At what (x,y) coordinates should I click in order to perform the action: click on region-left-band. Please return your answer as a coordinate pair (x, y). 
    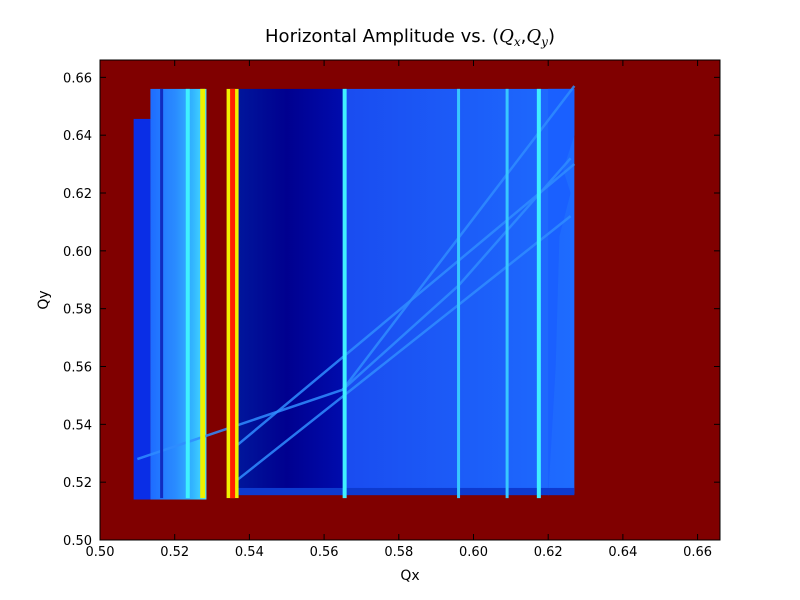
    Looking at the image, I should click on (178, 294).